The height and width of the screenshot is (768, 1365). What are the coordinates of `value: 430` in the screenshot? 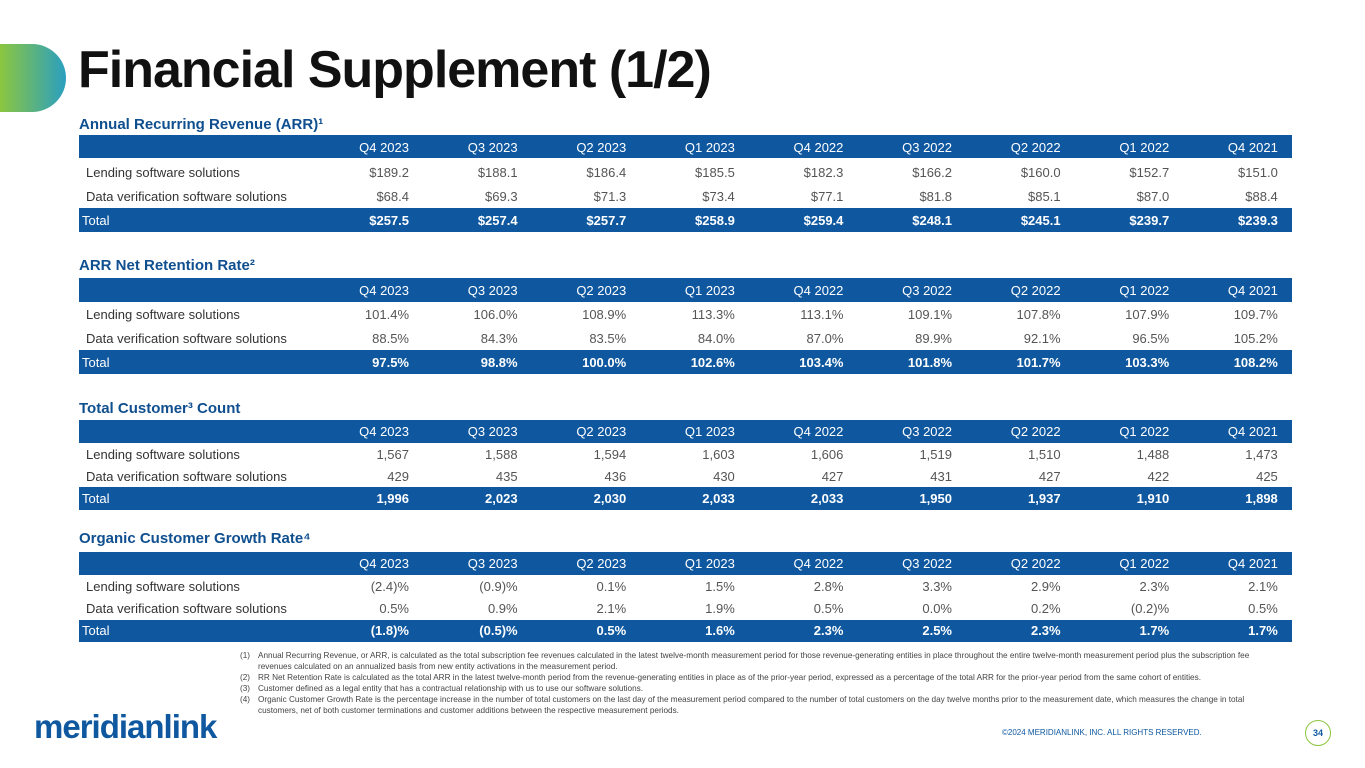 It's located at (724, 476).